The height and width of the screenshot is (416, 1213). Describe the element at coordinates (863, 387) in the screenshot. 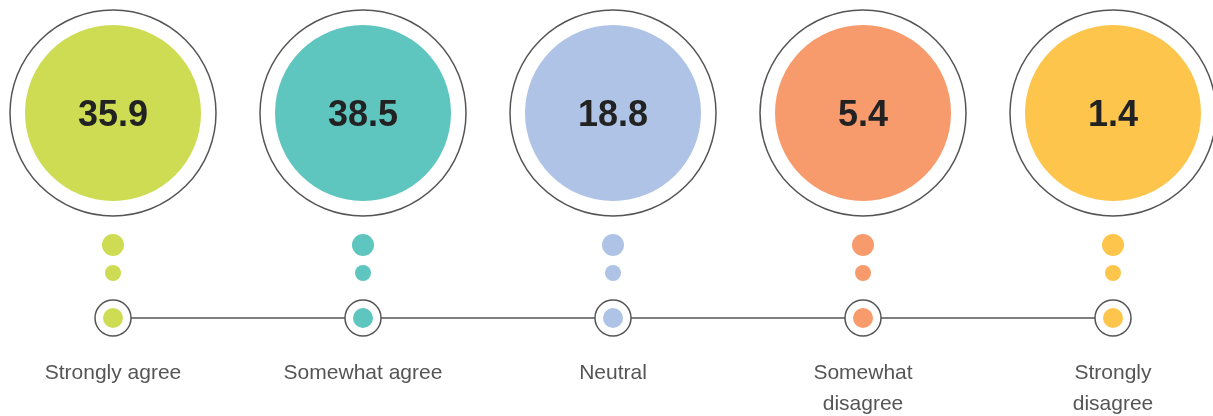

I see `category-label: Somewhat disagree` at that location.